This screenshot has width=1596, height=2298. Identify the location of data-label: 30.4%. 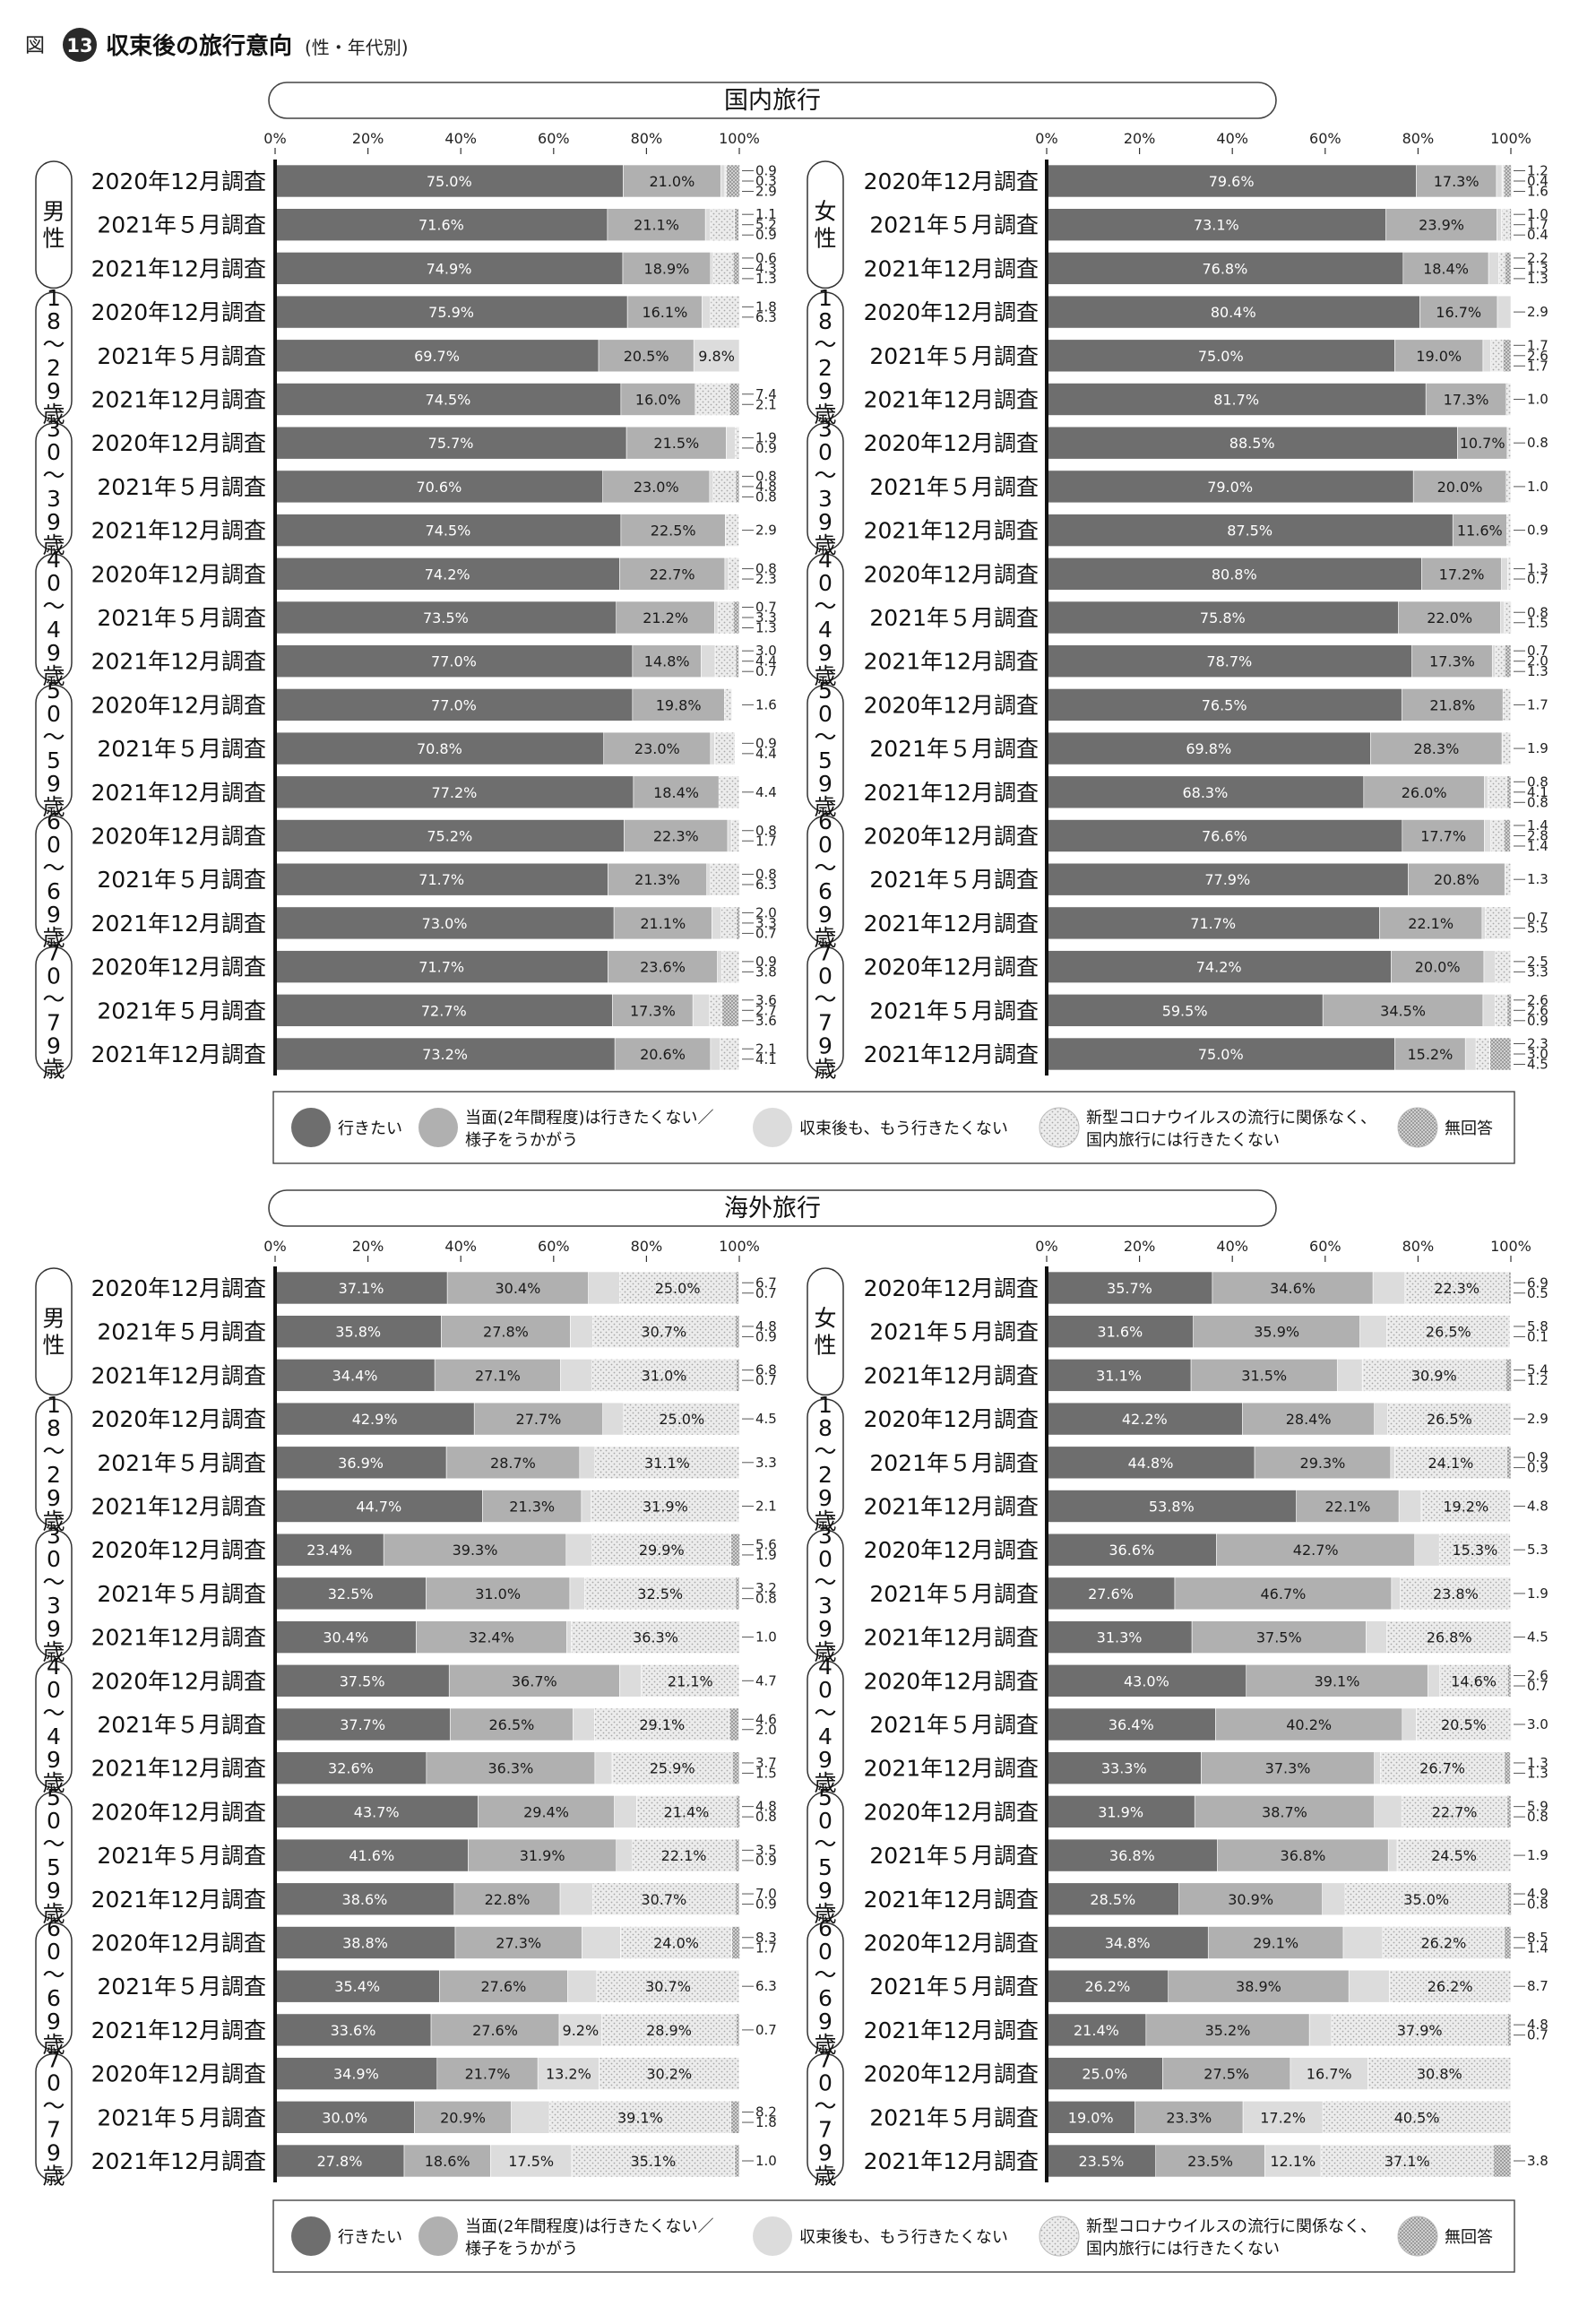
(345, 1638).